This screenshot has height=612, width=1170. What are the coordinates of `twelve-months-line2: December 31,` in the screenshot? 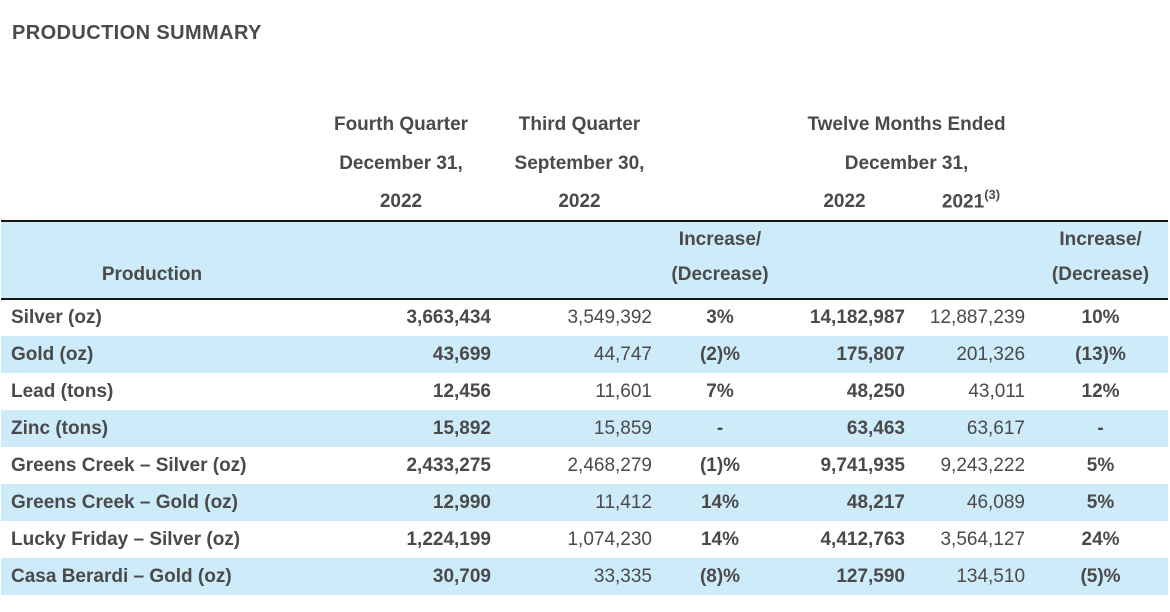 It's located at (906, 163).